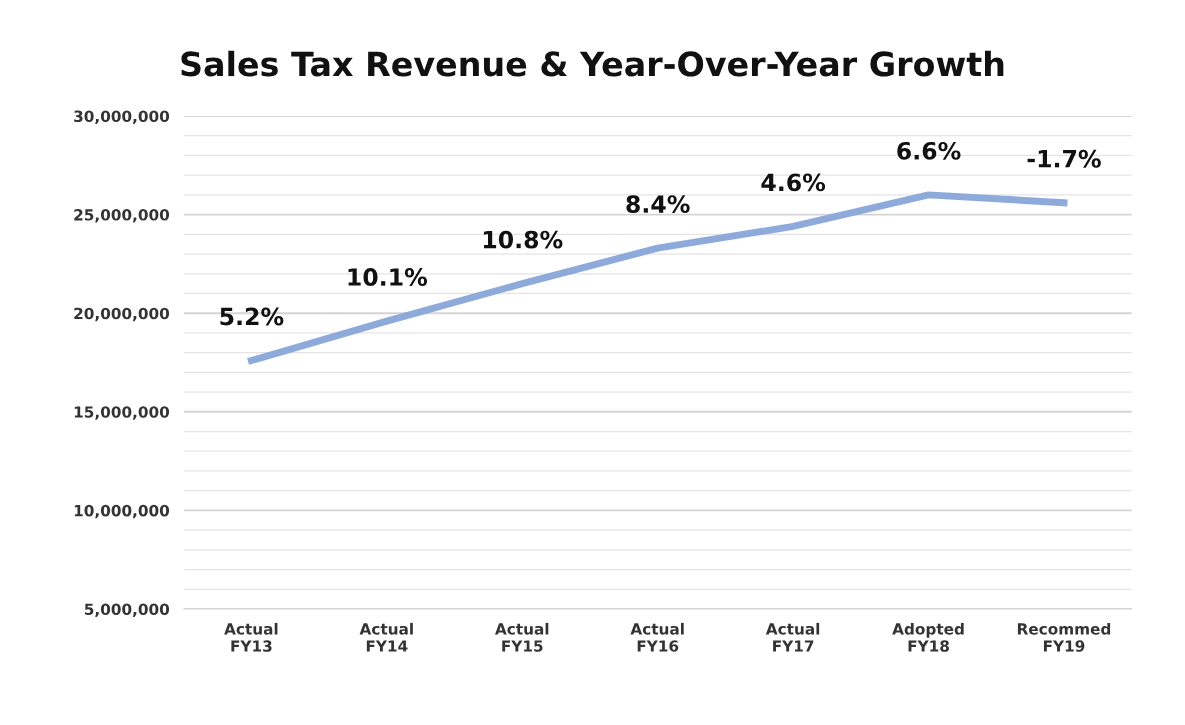 Image resolution: width=1185 pixels, height=725 pixels. I want to click on chart-title: Sales Tax Revenue & Year-Over-Year Growth, so click(592, 63).